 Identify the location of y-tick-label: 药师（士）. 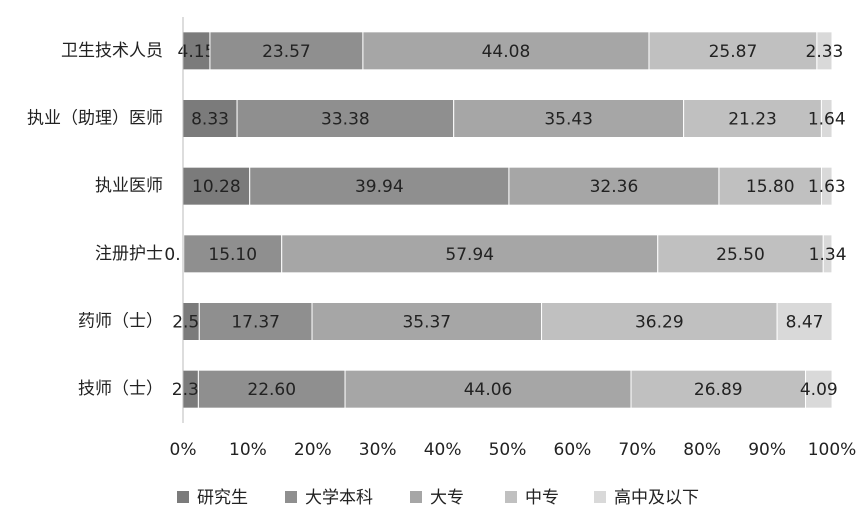
(120, 322).